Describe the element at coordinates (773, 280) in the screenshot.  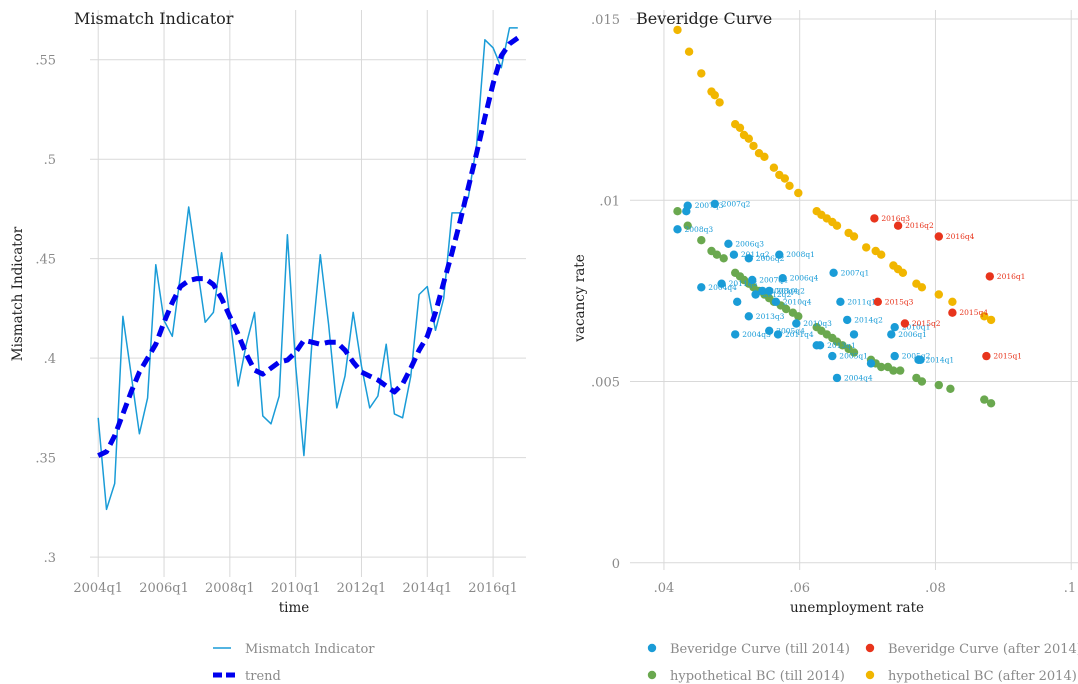
I see `point-label: 2007q4` at that location.